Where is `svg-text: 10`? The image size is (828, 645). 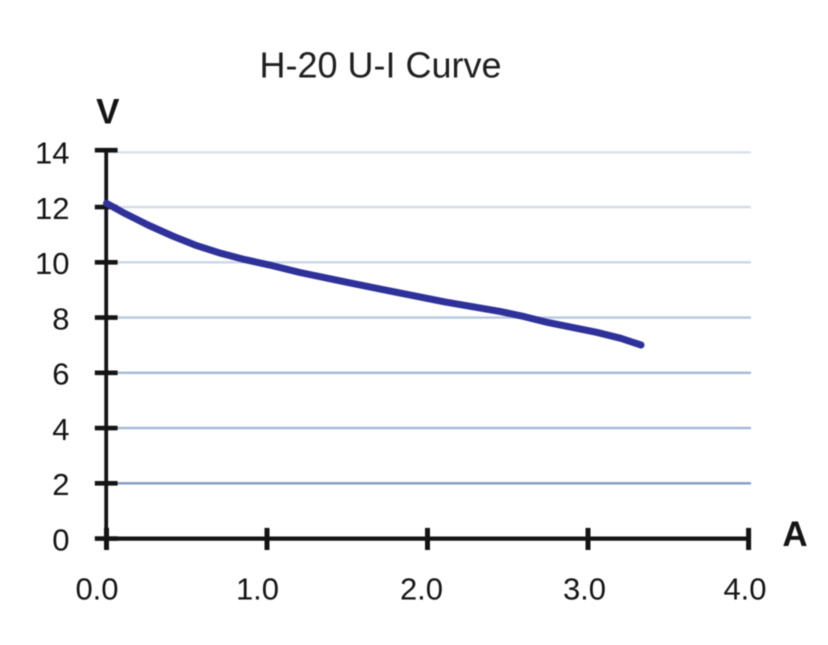
svg-text: 10 is located at coordinates (52, 263).